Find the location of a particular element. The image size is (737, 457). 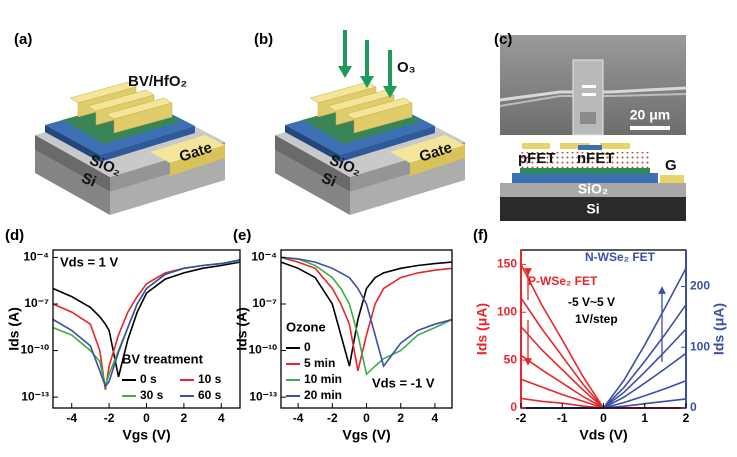

y-tick-label: 100 is located at coordinates (507, 311).